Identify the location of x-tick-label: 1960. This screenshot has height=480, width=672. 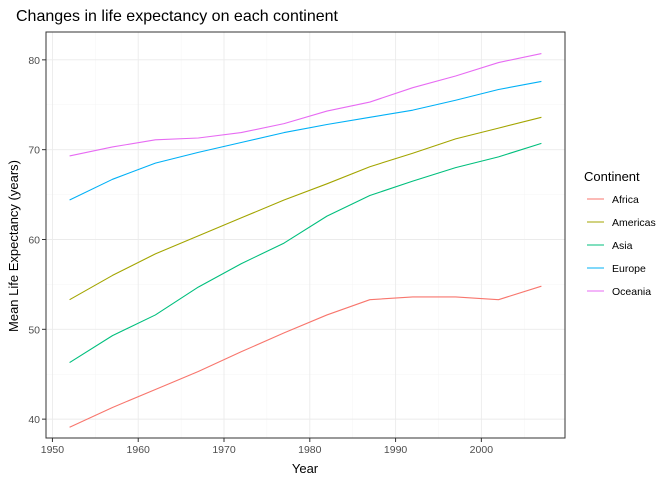
(139, 450).